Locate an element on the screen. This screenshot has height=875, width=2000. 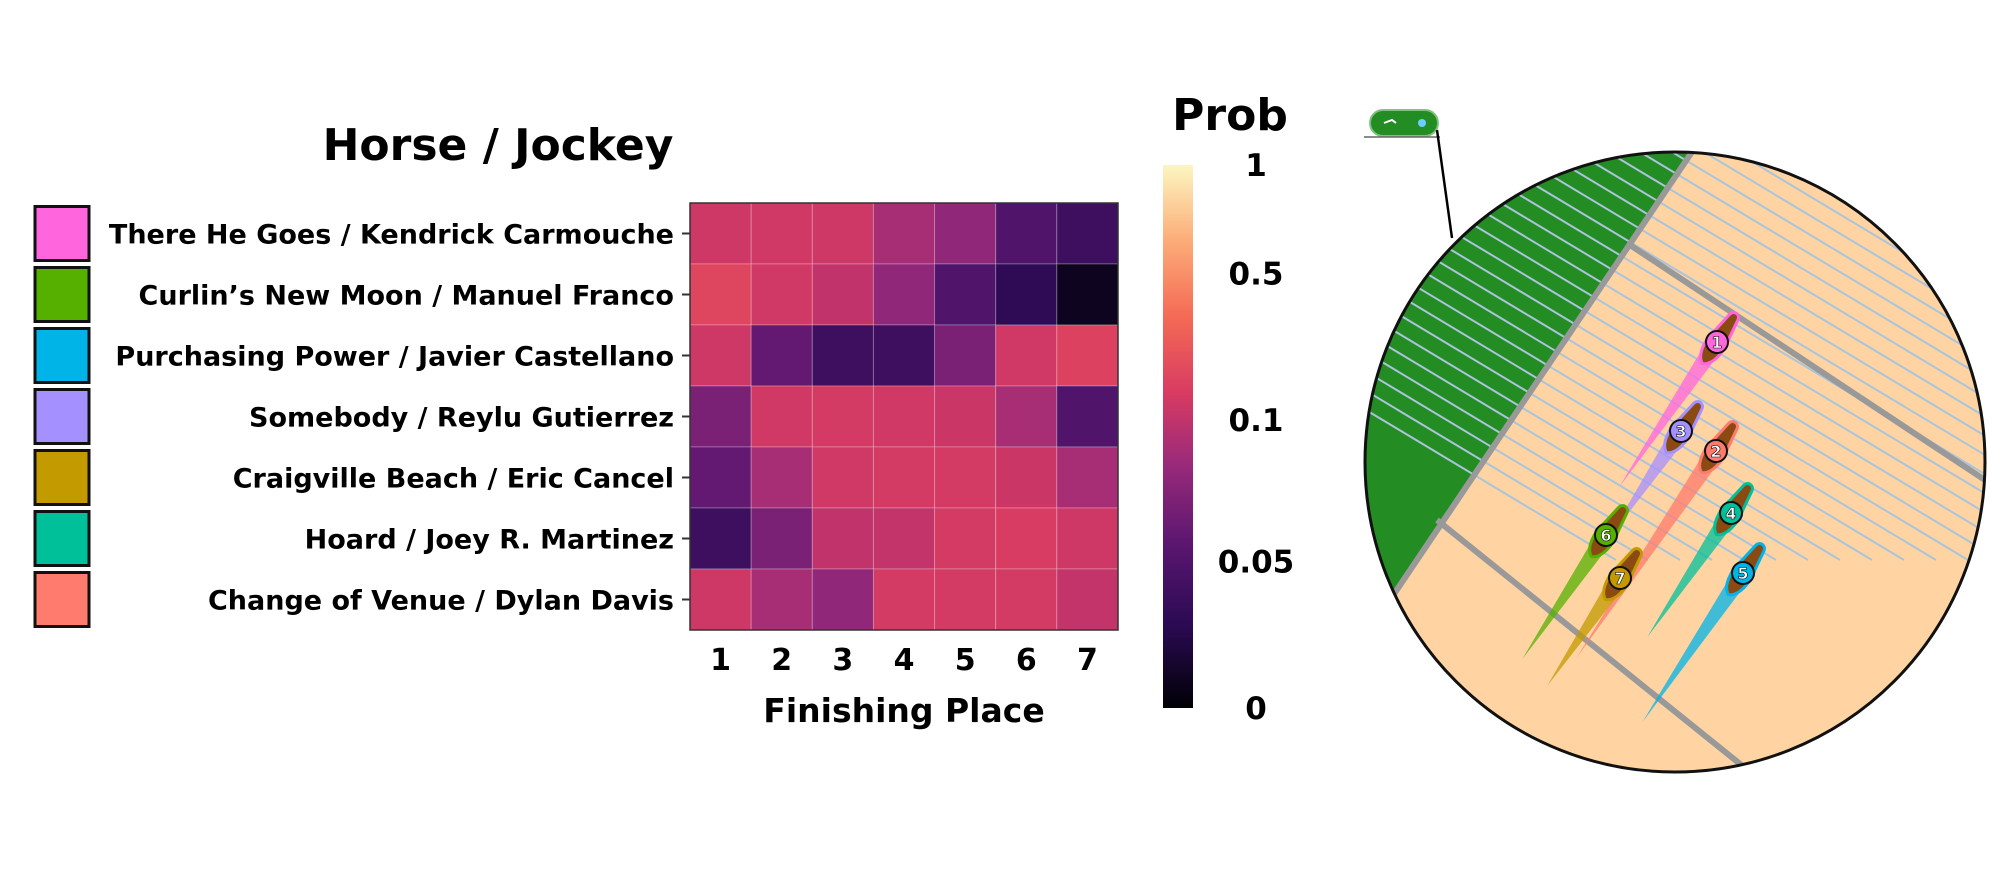
heatmap-frame is located at coordinates (904, 416).